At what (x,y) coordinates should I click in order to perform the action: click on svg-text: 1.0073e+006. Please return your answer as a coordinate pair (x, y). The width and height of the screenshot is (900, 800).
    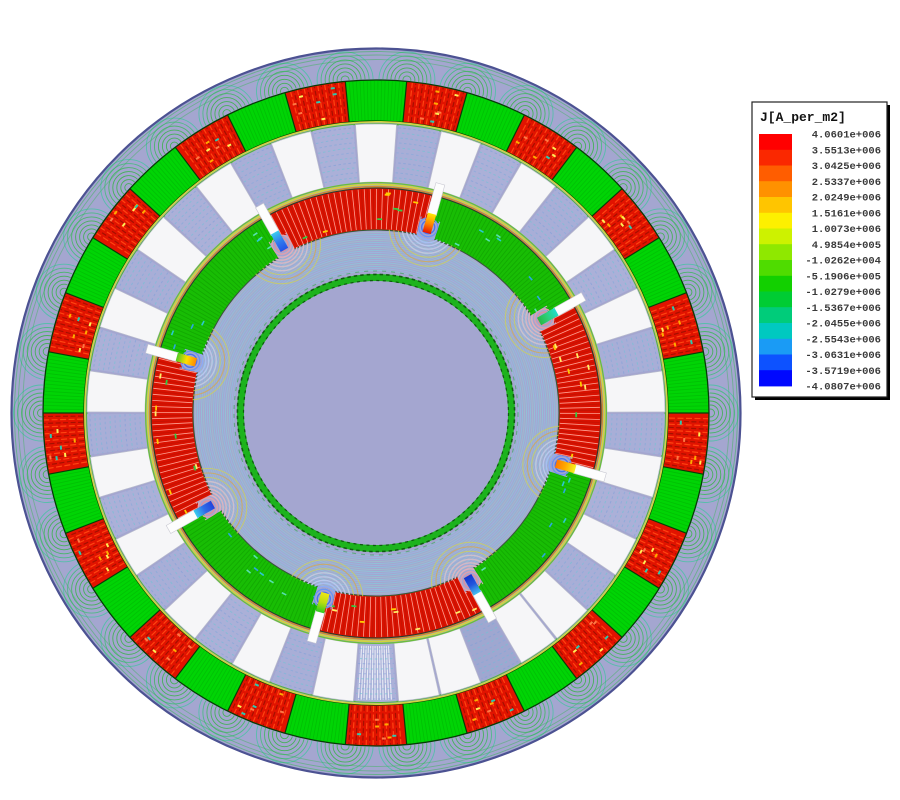
    Looking at the image, I should click on (846, 230).